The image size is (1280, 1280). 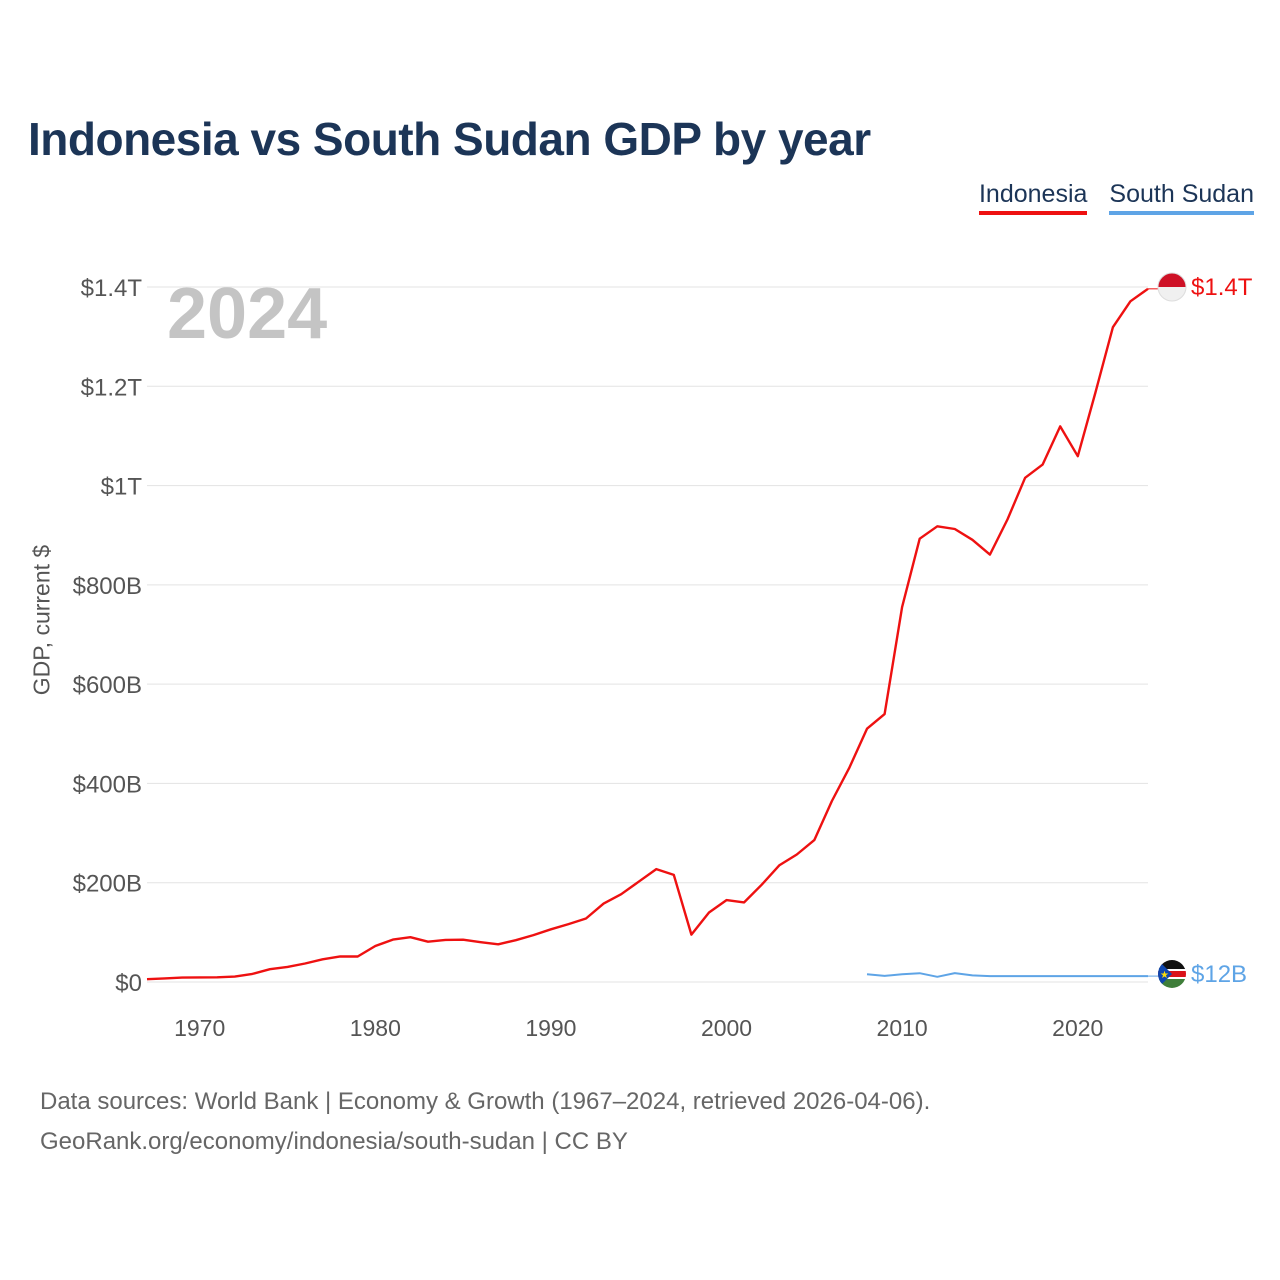 What do you see at coordinates (122, 487) in the screenshot?
I see `y-tick-label: $1T` at bounding box center [122, 487].